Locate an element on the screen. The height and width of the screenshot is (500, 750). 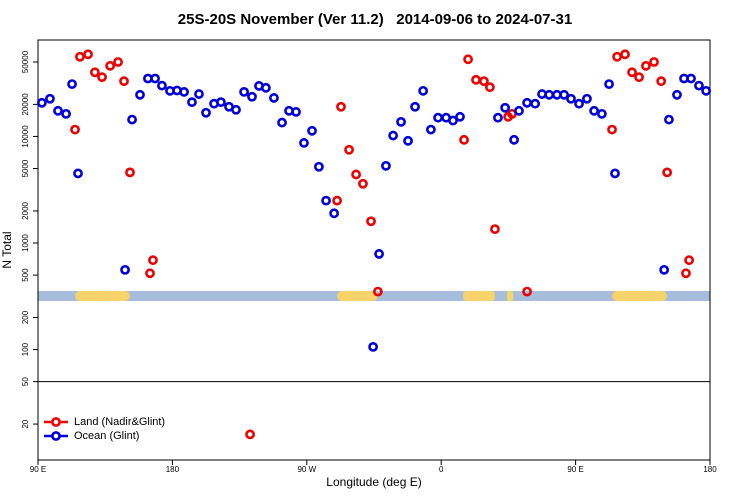
map-strip is located at coordinates (374, 296).